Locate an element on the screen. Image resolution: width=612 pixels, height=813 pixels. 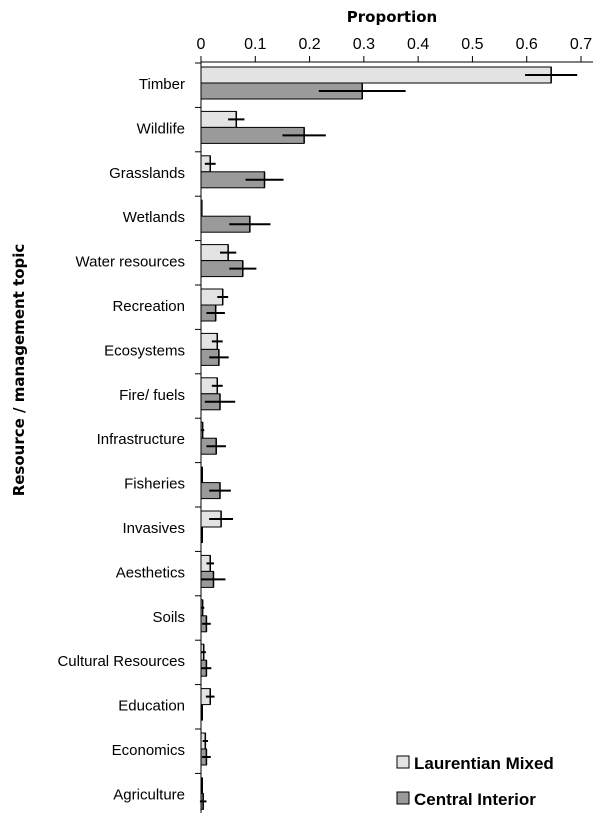
category-label-fisheries: Fisheries is located at coordinates (154, 484).